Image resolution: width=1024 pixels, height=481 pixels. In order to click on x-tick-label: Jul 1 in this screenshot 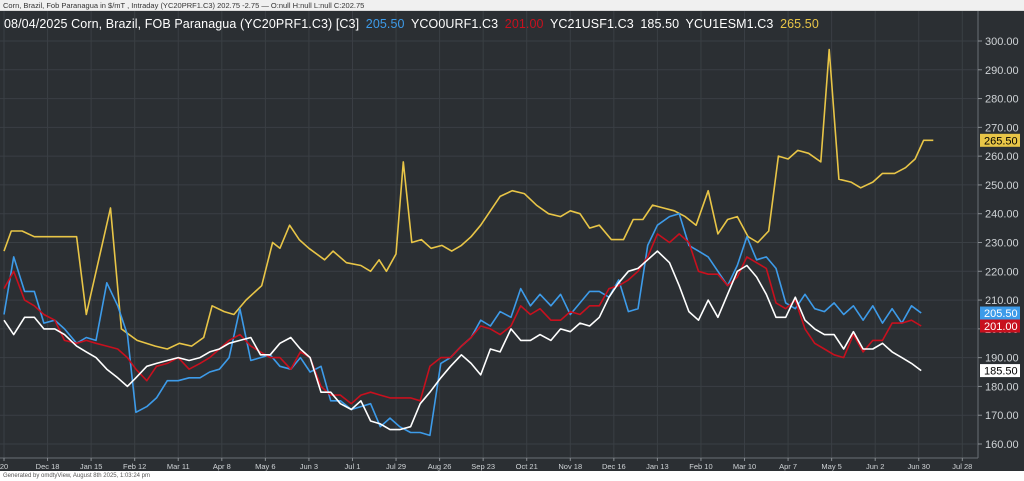, I will do `click(353, 466)`.